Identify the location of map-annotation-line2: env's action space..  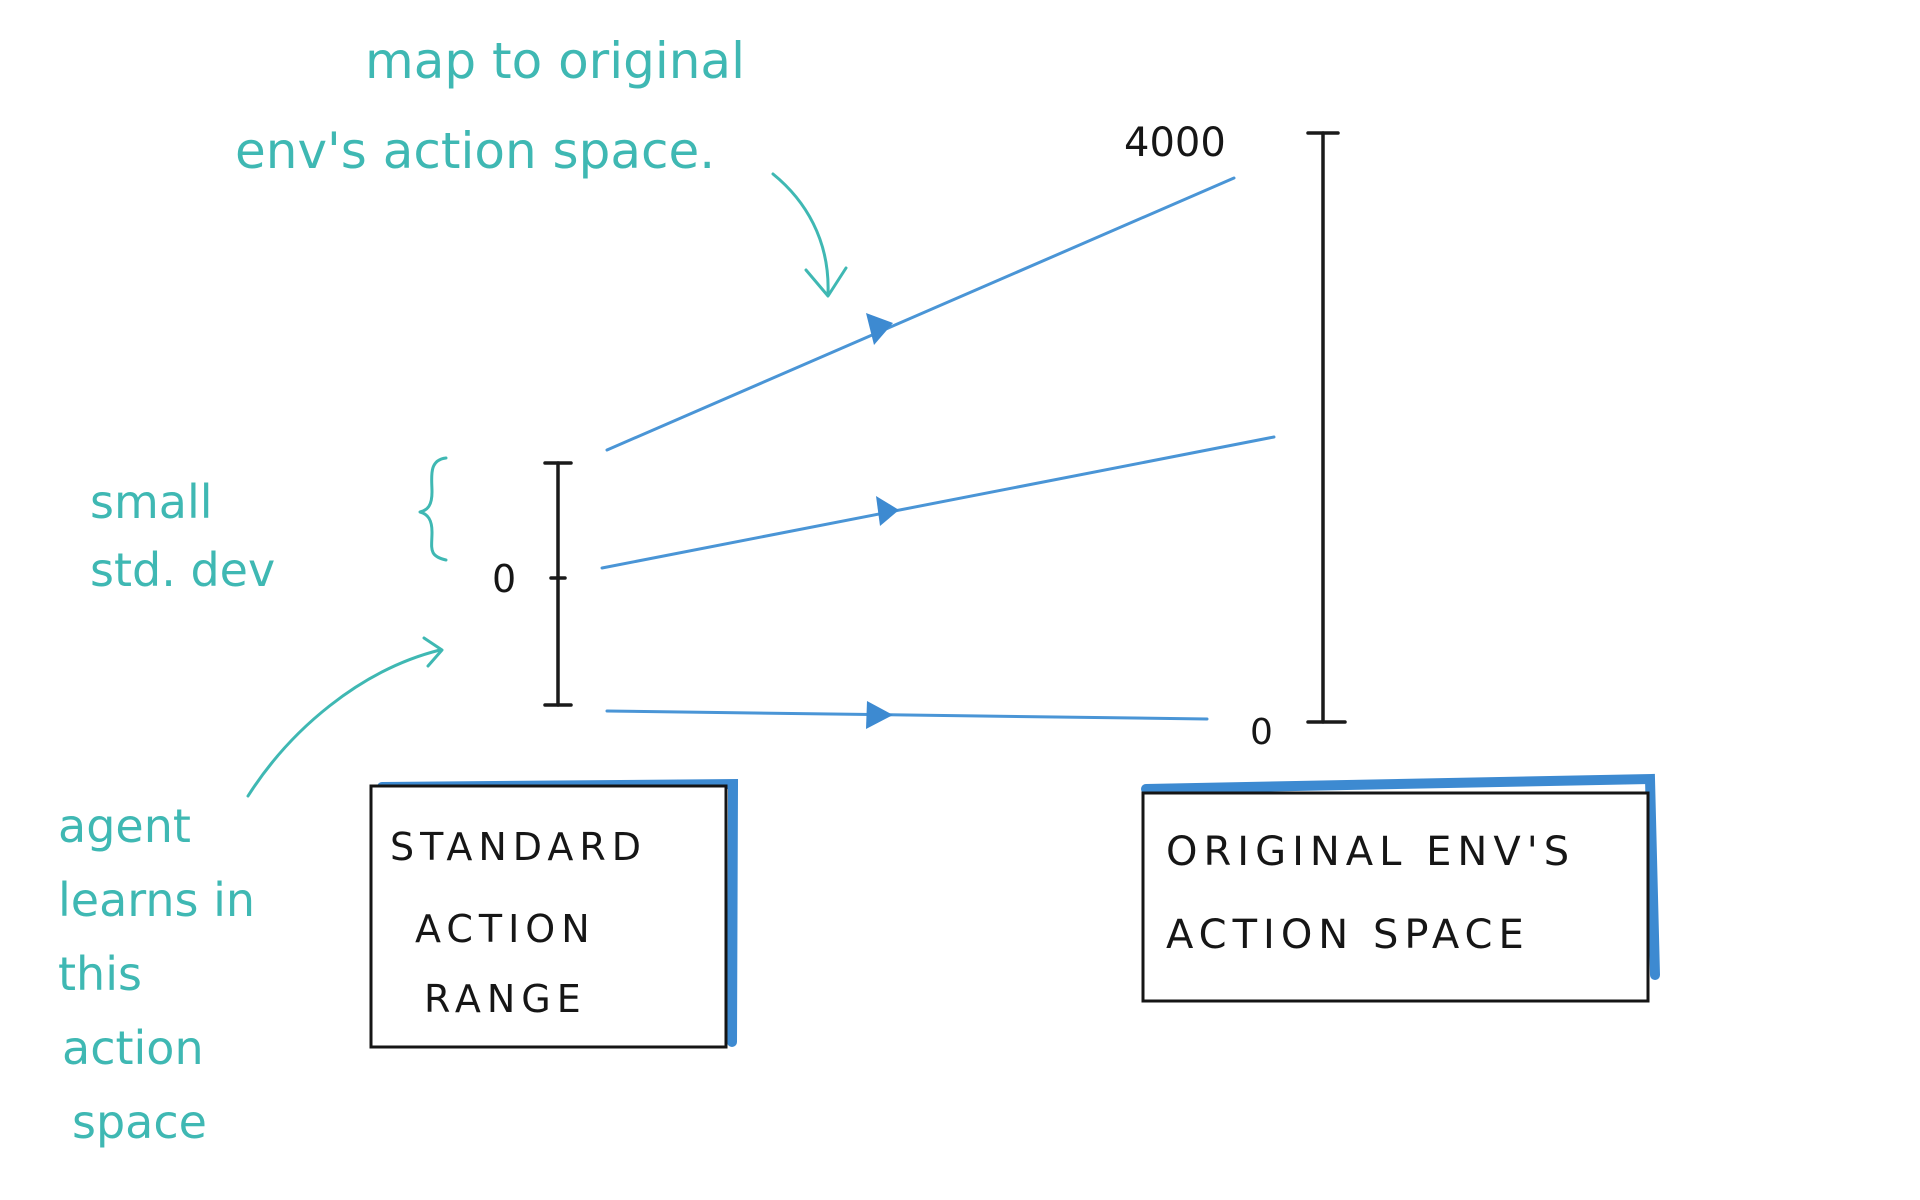
(475, 151).